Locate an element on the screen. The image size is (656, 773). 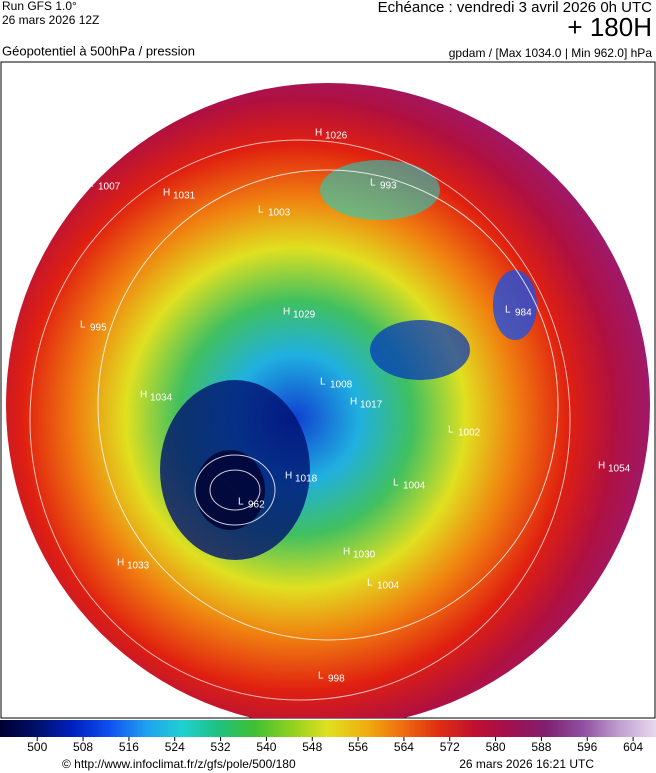
center-pressure: 1007 is located at coordinates (109, 187).